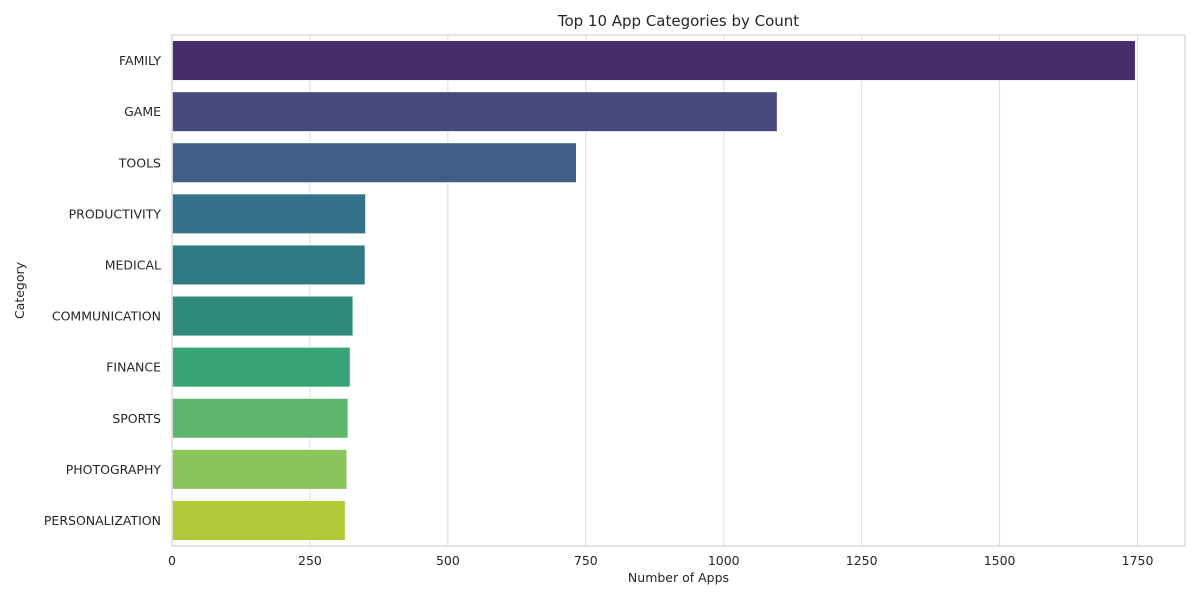 This screenshot has width=1200, height=600. Describe the element at coordinates (586, 560) in the screenshot. I see `x-tick-label: 750` at that location.